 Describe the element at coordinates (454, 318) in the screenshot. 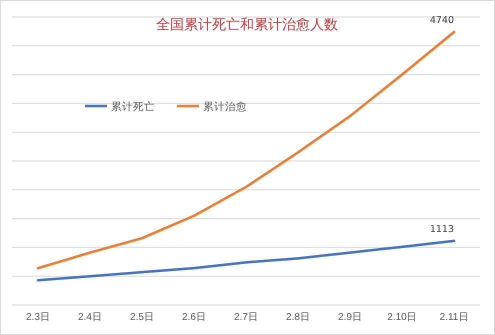

I see `x-tick-label: 2.11日` at that location.